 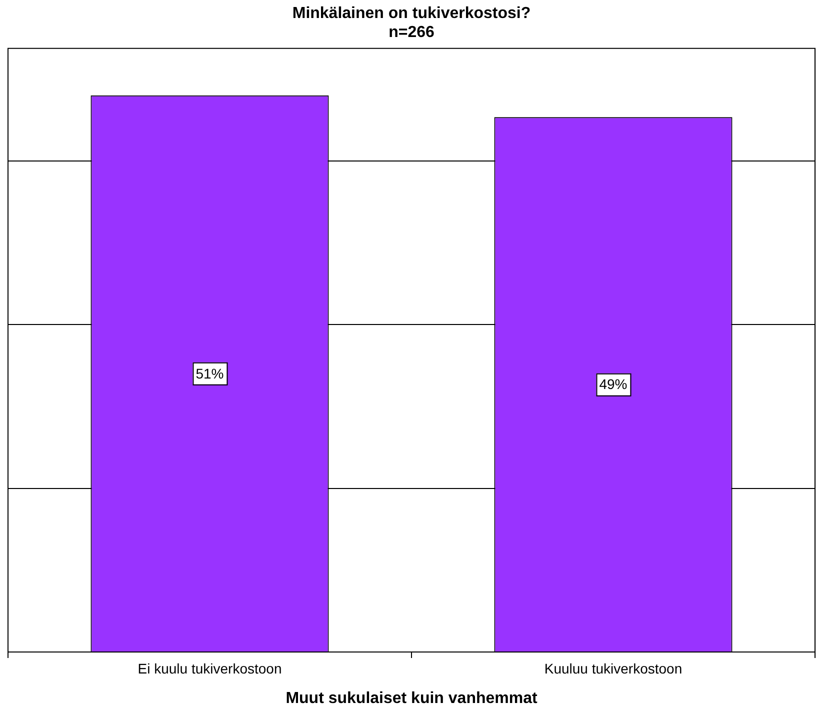 I want to click on x-tick-label: Kuuluu tukiverkostoon, so click(x=613, y=668).